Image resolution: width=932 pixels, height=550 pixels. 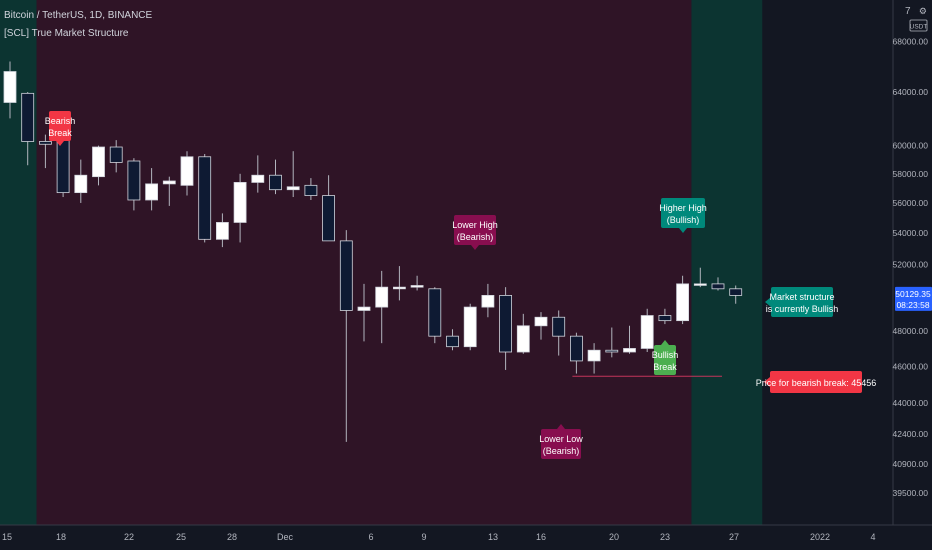 What do you see at coordinates (475, 247) in the screenshot?
I see `lower-high-label-pointer` at bounding box center [475, 247].